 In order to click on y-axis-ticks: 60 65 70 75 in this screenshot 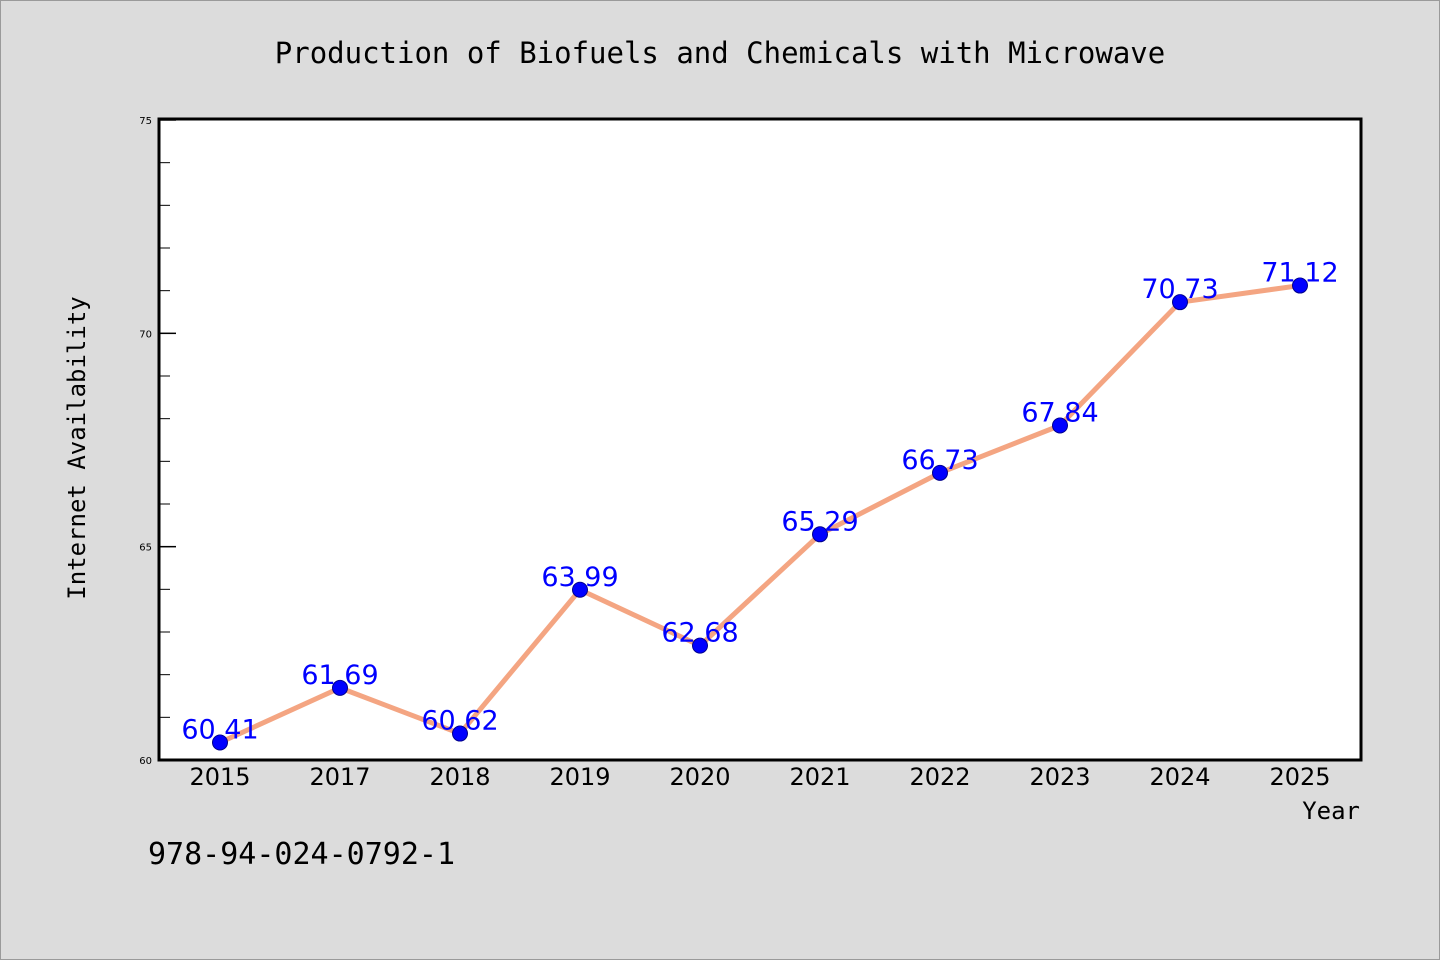, I will do `click(157, 441)`.